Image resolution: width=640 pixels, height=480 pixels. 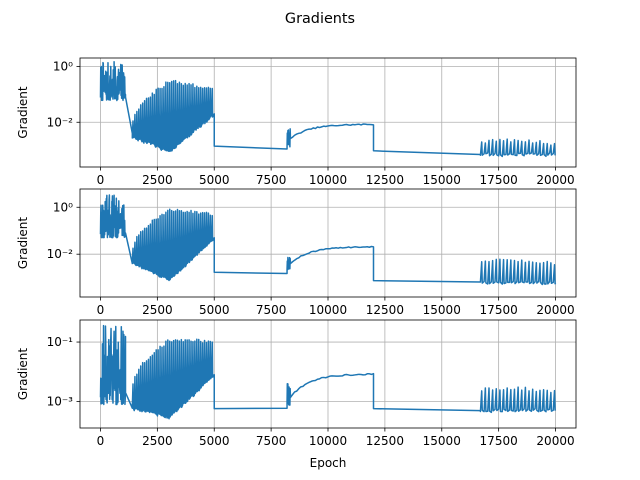 I want to click on x-axis-label: Epoch, so click(x=328, y=463).